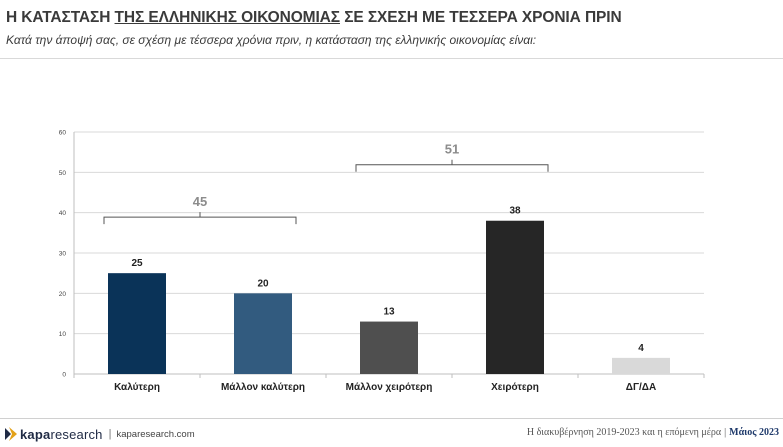 The width and height of the screenshot is (783, 447). Describe the element at coordinates (391, 58) in the screenshot. I see `header-divider` at that location.